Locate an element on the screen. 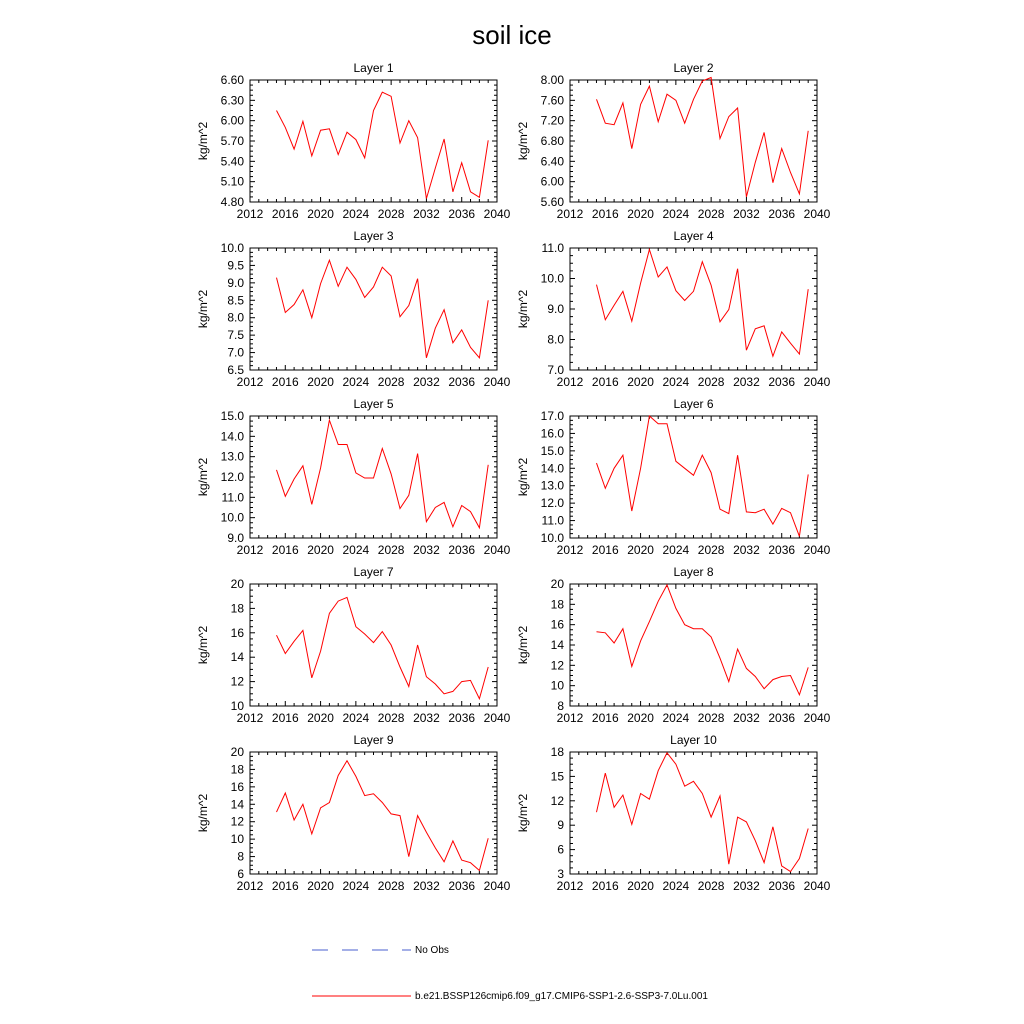 This screenshot has width=1024, height=1024. y-tick-label: 7.0 is located at coordinates (235, 353).